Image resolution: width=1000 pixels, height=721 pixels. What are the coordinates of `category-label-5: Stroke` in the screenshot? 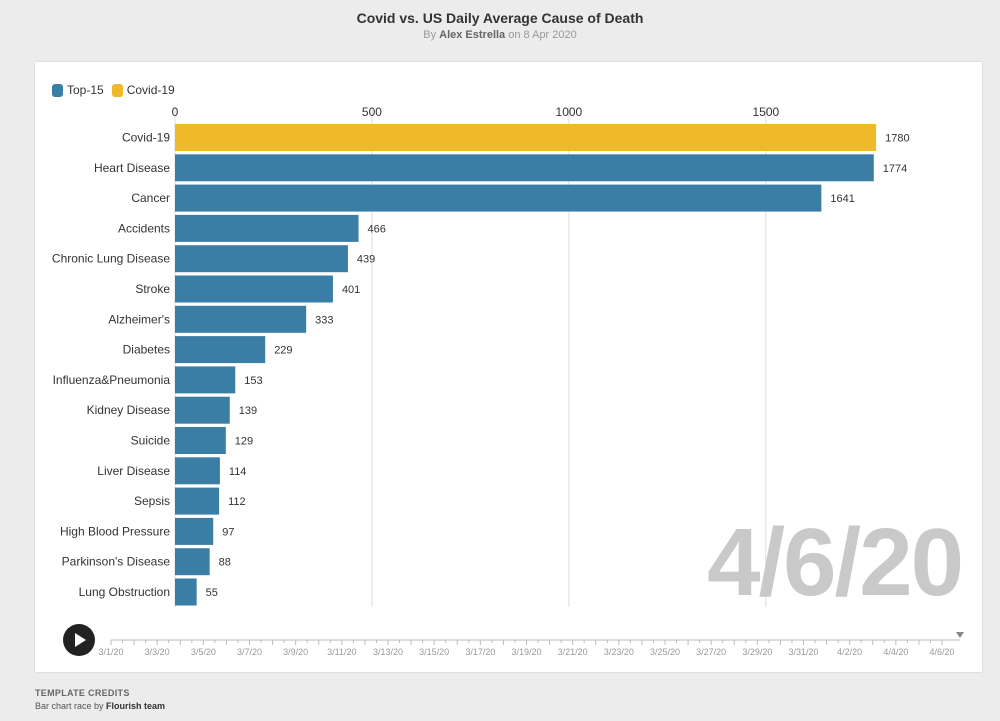 It's located at (152, 289).